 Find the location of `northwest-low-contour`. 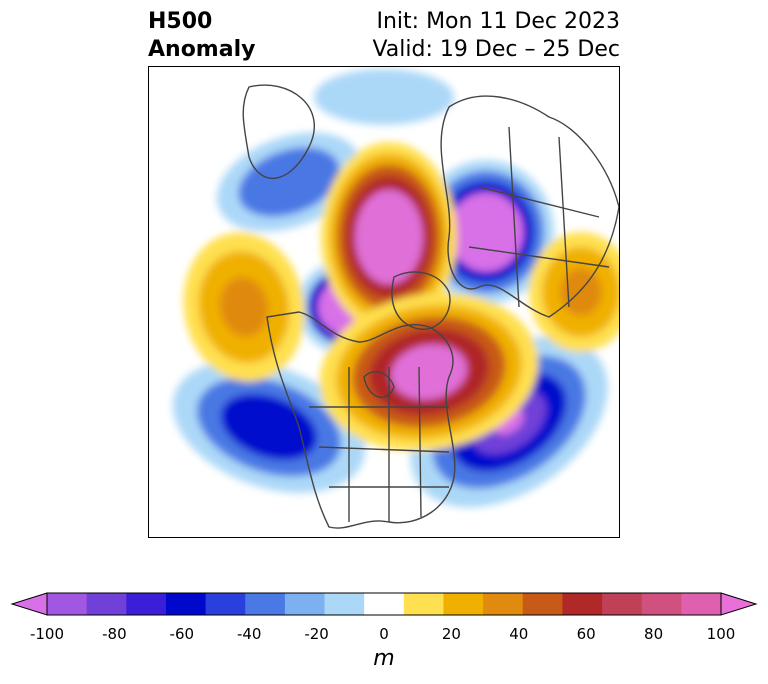

northwest-low-contour is located at coordinates (289, 182).